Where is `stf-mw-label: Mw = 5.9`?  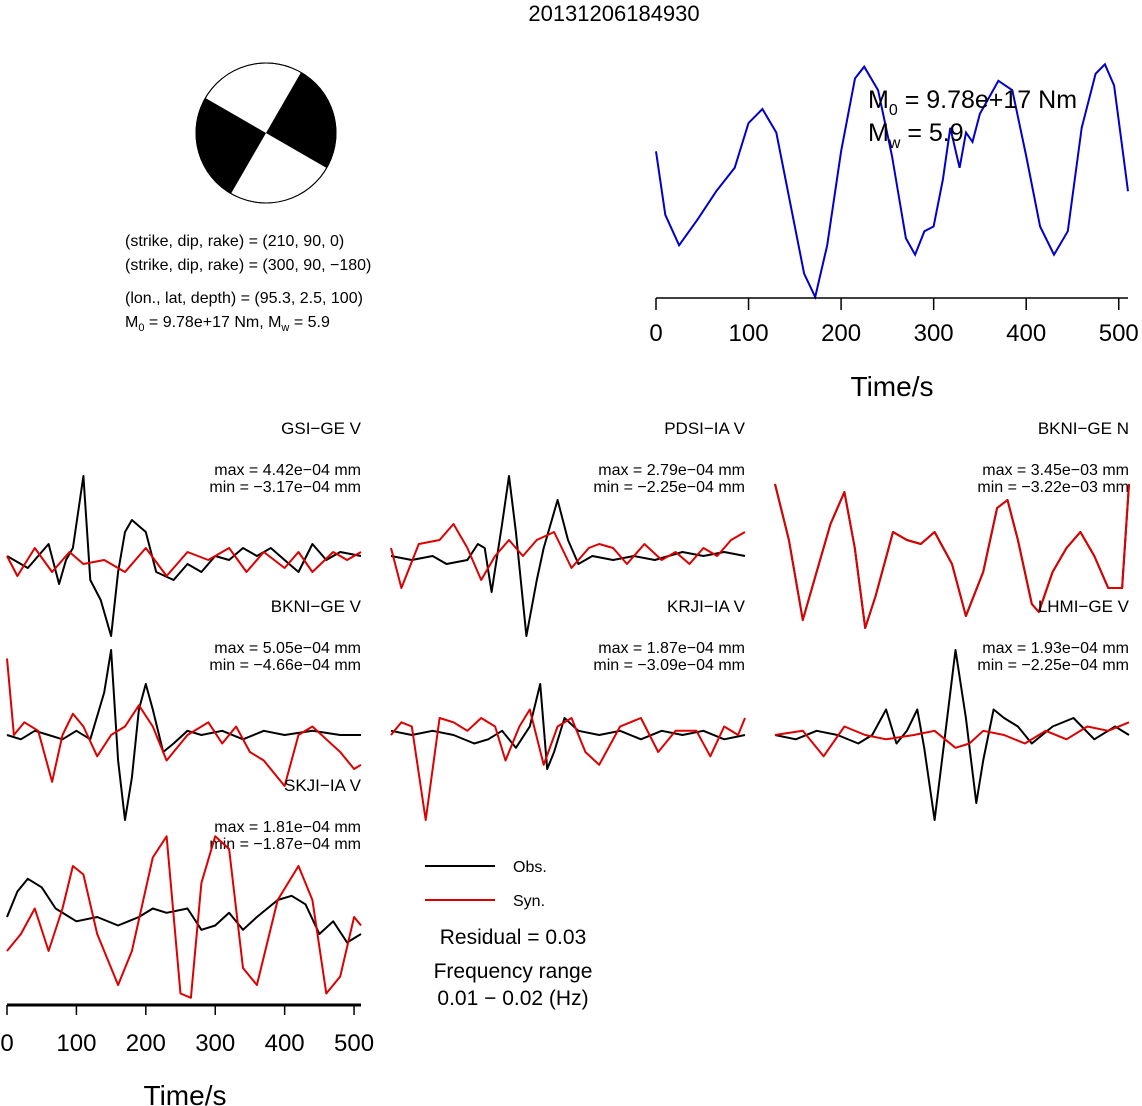 stf-mw-label: Mw = 5.9 is located at coordinates (916, 135).